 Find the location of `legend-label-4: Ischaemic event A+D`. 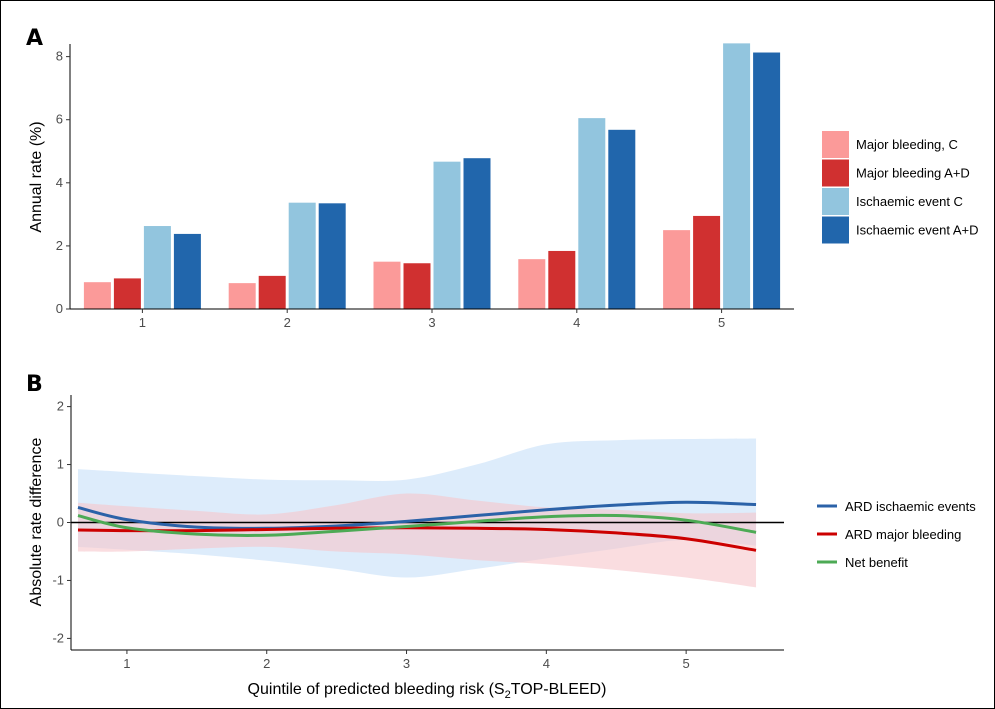

legend-label-4: Ischaemic event A+D is located at coordinates (917, 230).